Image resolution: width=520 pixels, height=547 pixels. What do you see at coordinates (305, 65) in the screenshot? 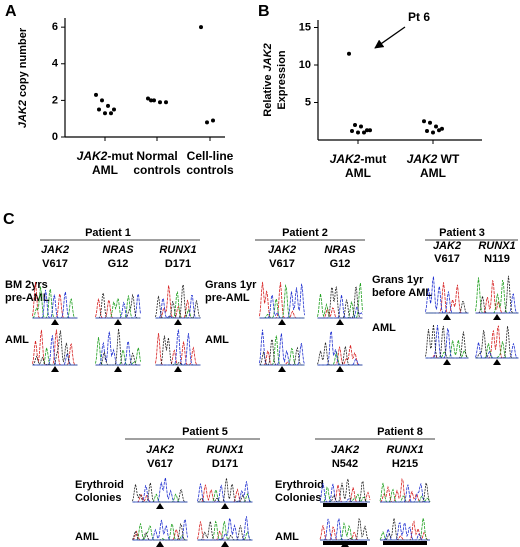
I see `y-tick-label: 10` at bounding box center [305, 65].